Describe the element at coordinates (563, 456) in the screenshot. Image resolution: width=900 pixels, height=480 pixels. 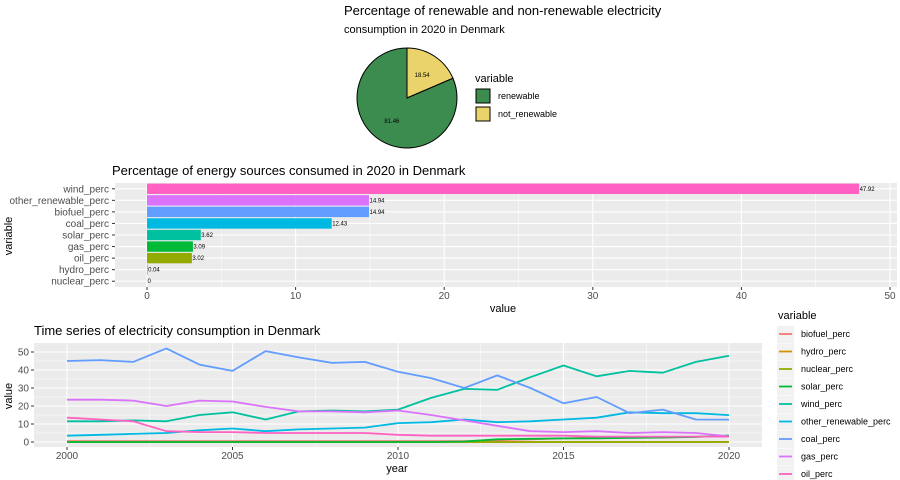
I see `line-x-tick-label: 2015` at that location.